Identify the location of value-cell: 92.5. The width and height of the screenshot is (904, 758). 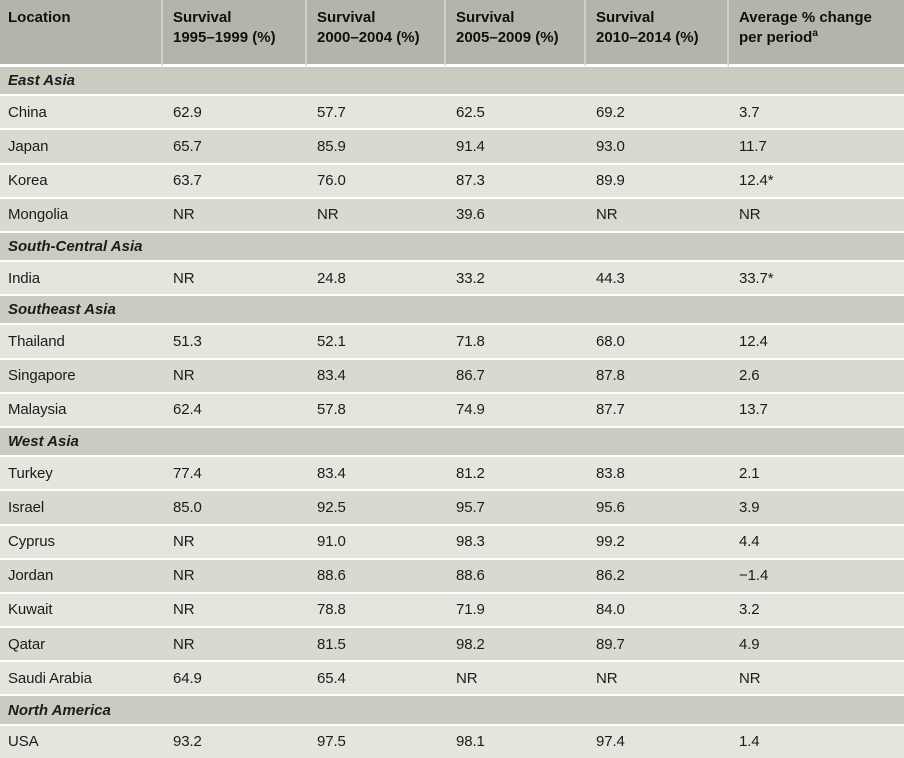
(376, 508).